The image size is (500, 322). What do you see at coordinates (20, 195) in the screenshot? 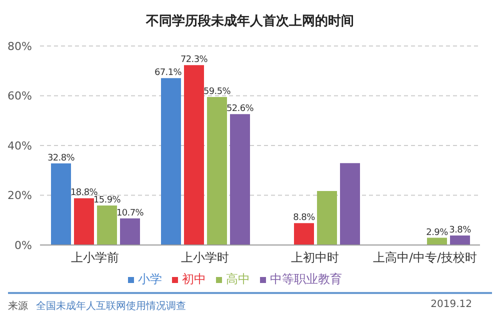
I see `y-tick-label: 20%` at bounding box center [20, 195].